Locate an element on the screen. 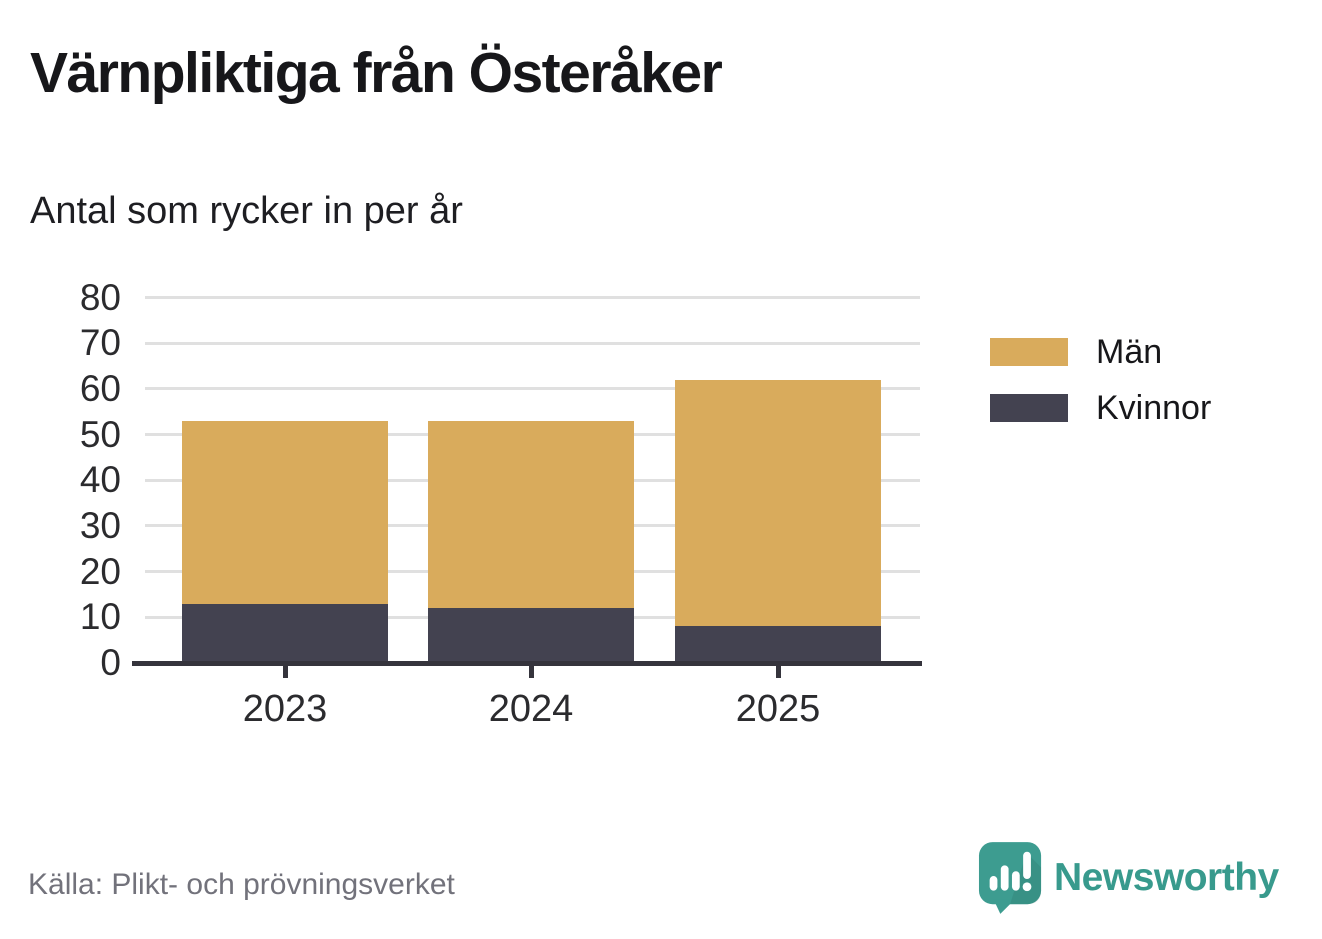  newsworthy-branding: Newsworthy is located at coordinates (1128, 878).